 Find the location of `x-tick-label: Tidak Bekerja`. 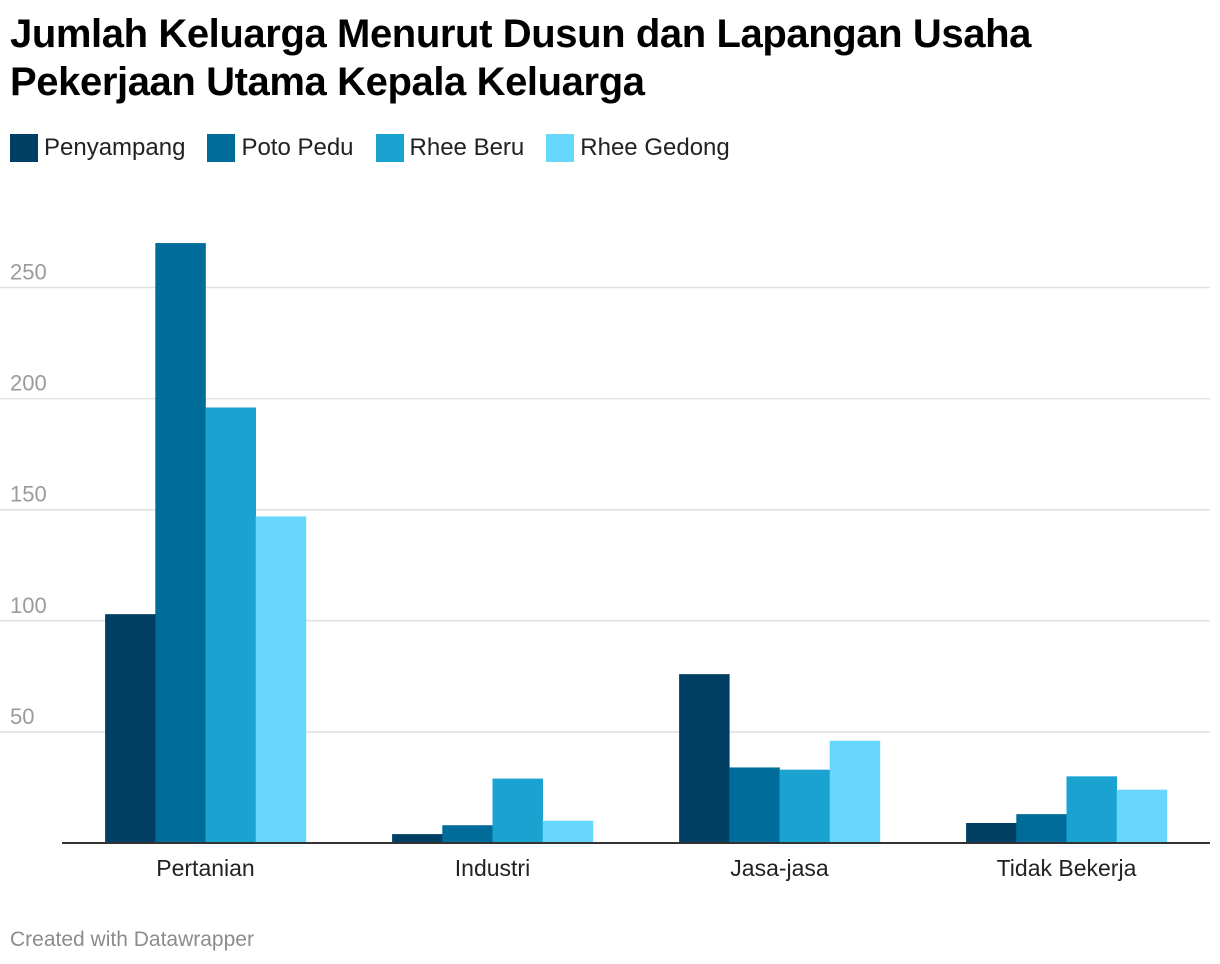

x-tick-label: Tidak Bekerja is located at coordinates (1067, 868).